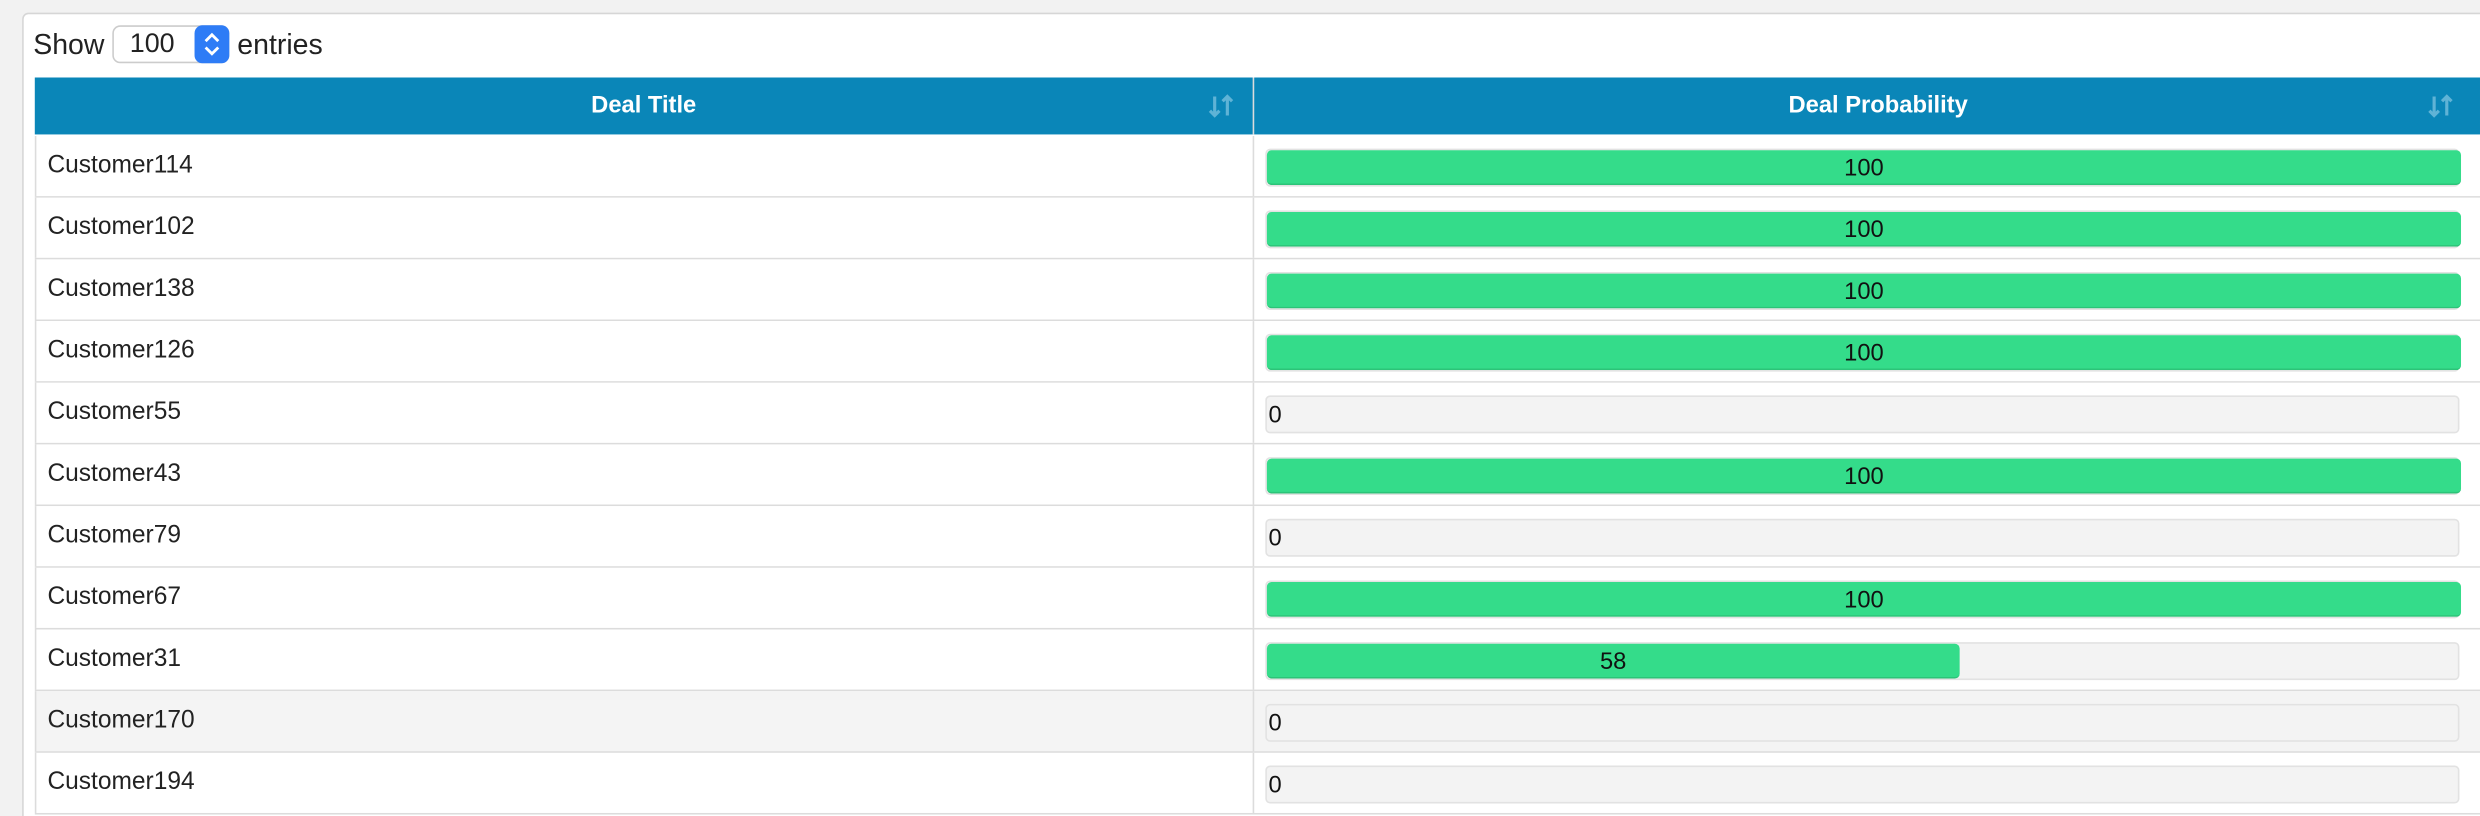  What do you see at coordinates (643, 597) in the screenshot?
I see `deal-title: Customer67` at bounding box center [643, 597].